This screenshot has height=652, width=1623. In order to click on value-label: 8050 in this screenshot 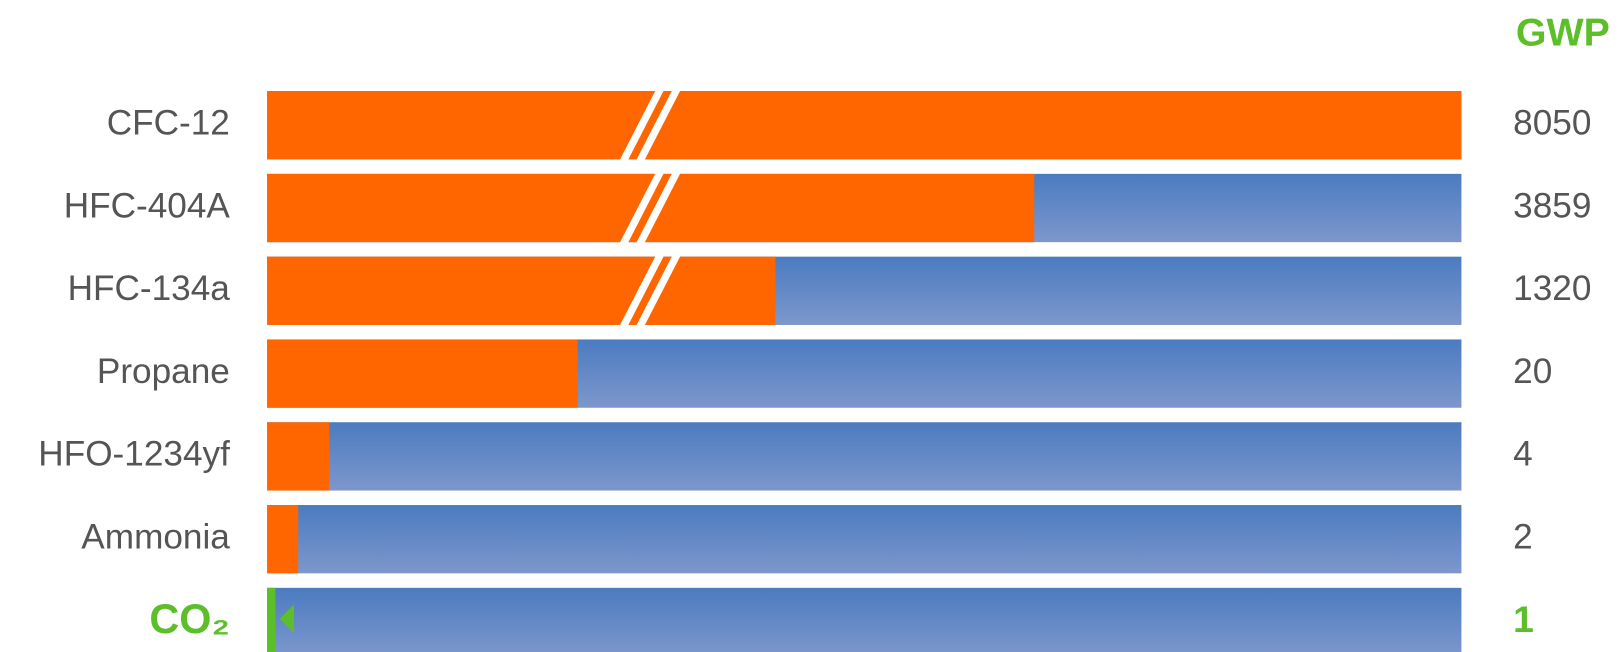, I will do `click(1552, 123)`.